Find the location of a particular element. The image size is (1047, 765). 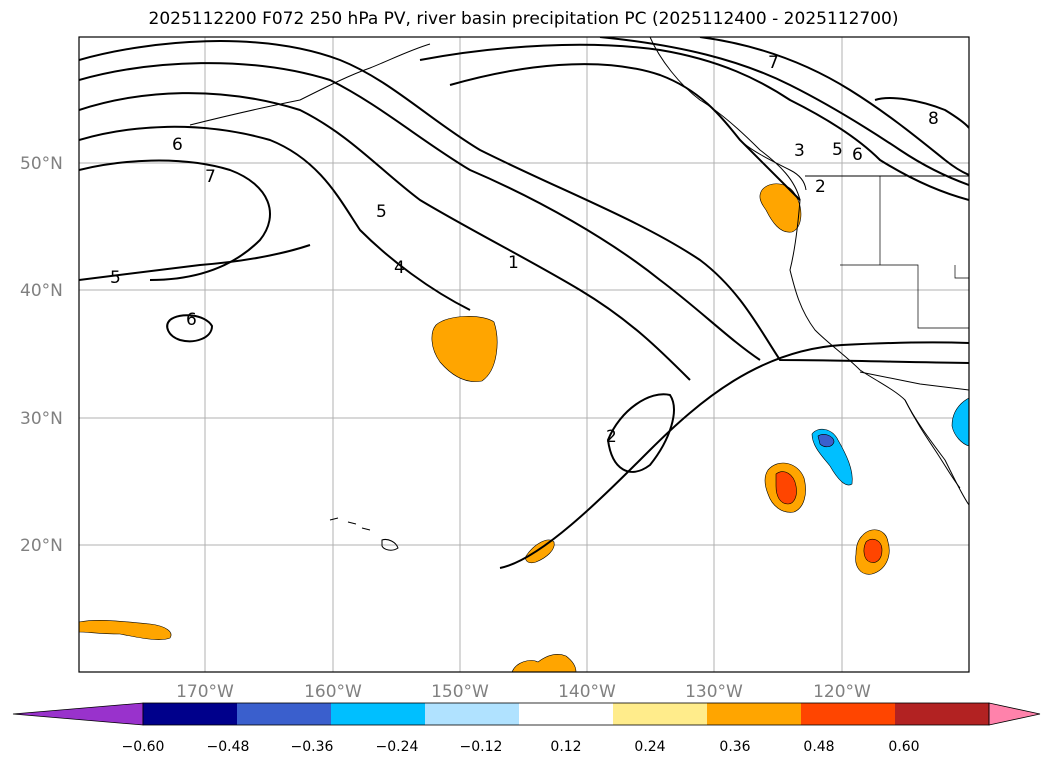

lat-label: 50°N is located at coordinates (41, 164).